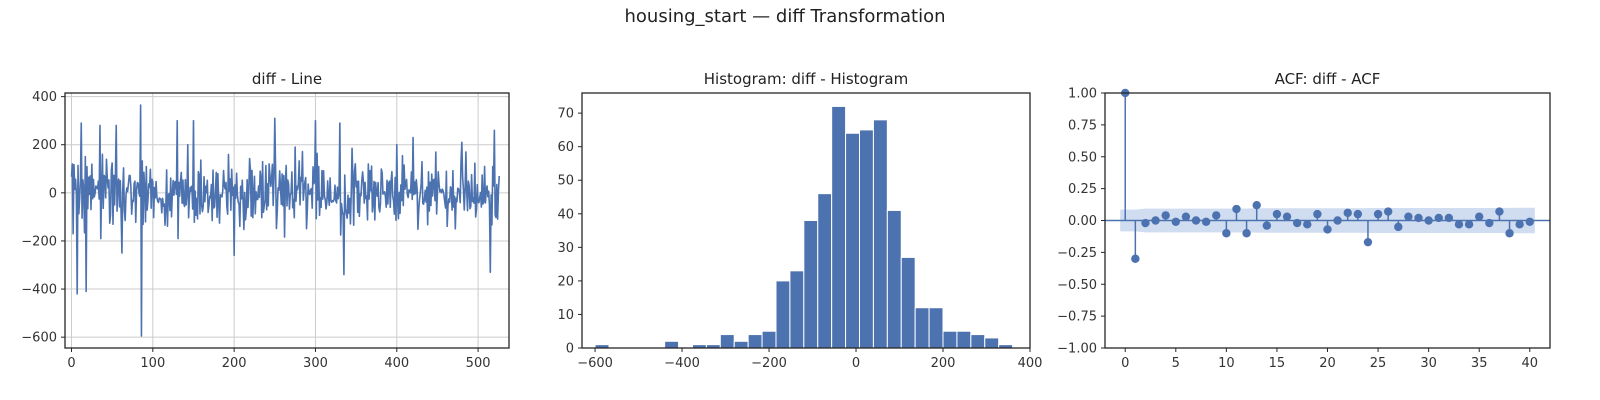 The height and width of the screenshot is (400, 1600). Describe the element at coordinates (1328, 79) in the screenshot. I see `acf-panel-title: ACF: diff - ACF` at that location.